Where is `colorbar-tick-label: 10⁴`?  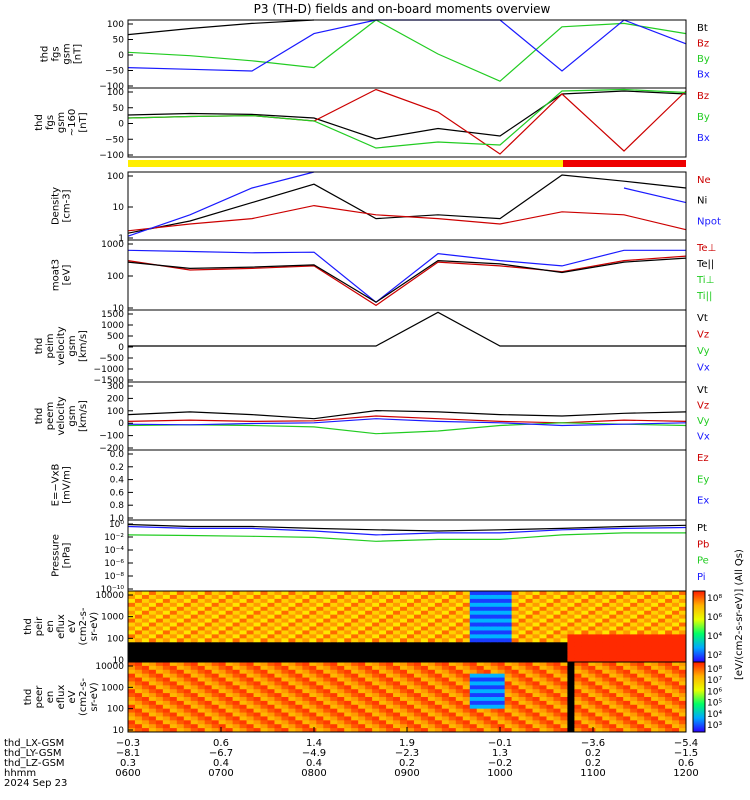
colorbar-tick-label: 10⁴ is located at coordinates (714, 715).